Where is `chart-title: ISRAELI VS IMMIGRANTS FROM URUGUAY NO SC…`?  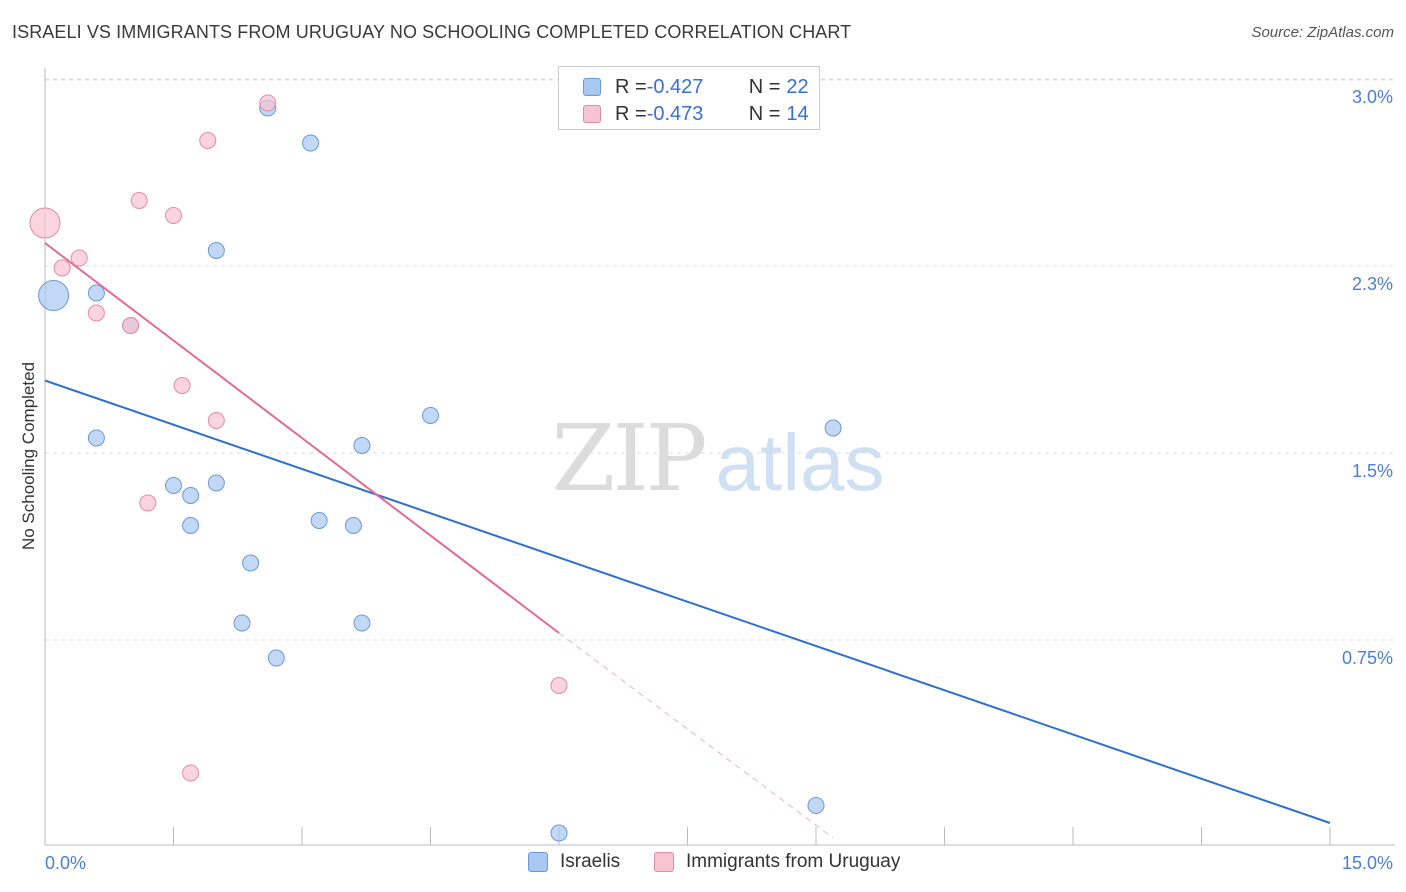 chart-title: ISRAELI VS IMMIGRANTS FROM URUGUAY NO SC… is located at coordinates (432, 32).